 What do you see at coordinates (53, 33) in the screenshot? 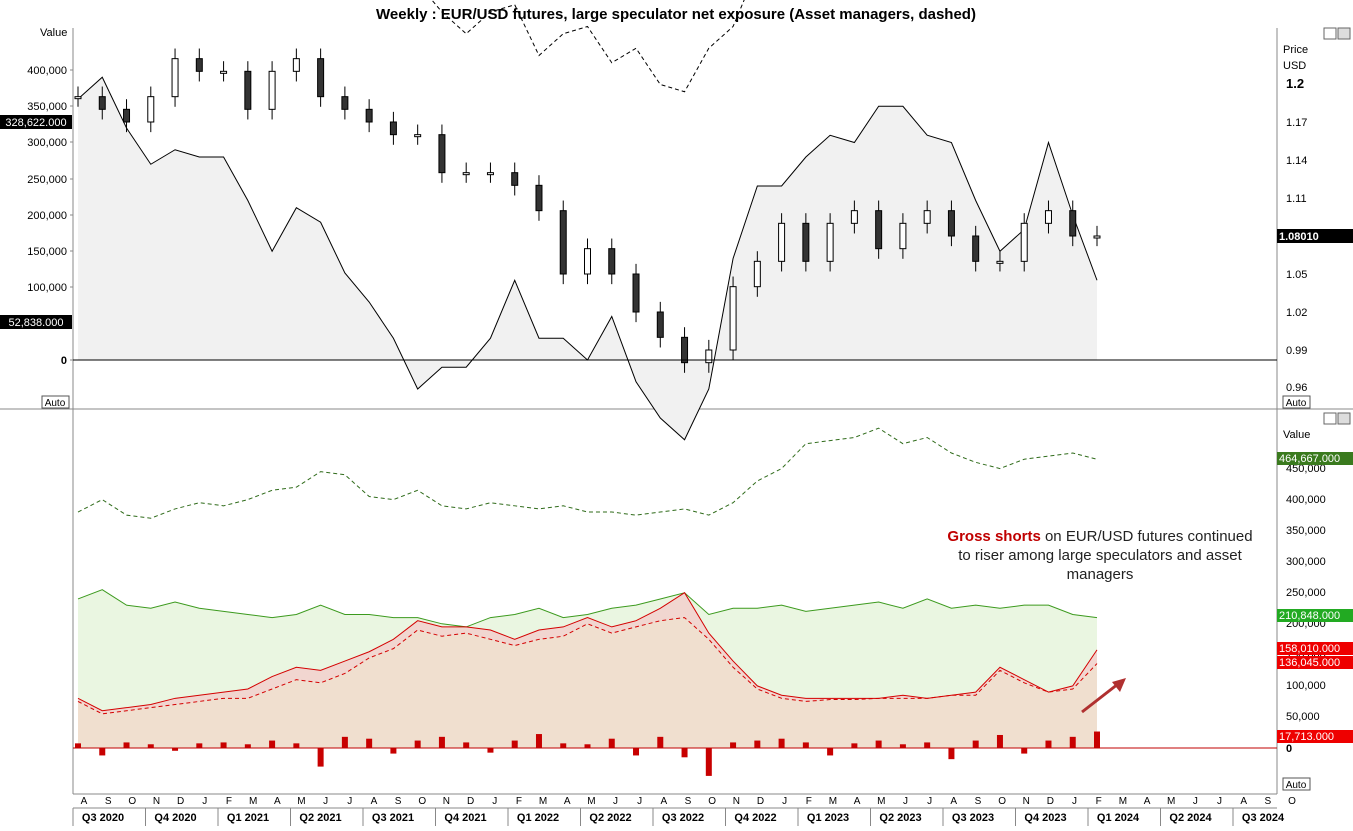
I see `left-axis-label: Value` at bounding box center [53, 33].